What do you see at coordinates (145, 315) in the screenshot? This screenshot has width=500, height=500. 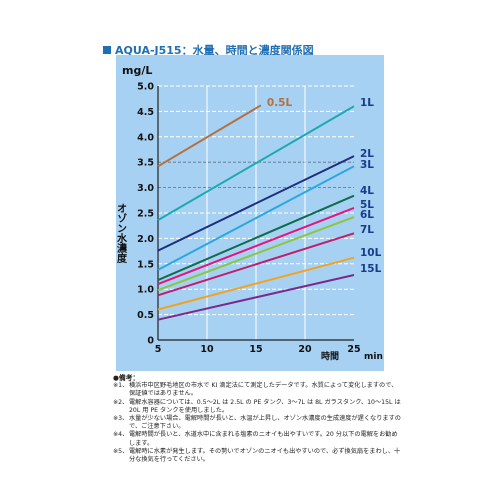 I see `y-tick-label: 0.5` at bounding box center [145, 315].